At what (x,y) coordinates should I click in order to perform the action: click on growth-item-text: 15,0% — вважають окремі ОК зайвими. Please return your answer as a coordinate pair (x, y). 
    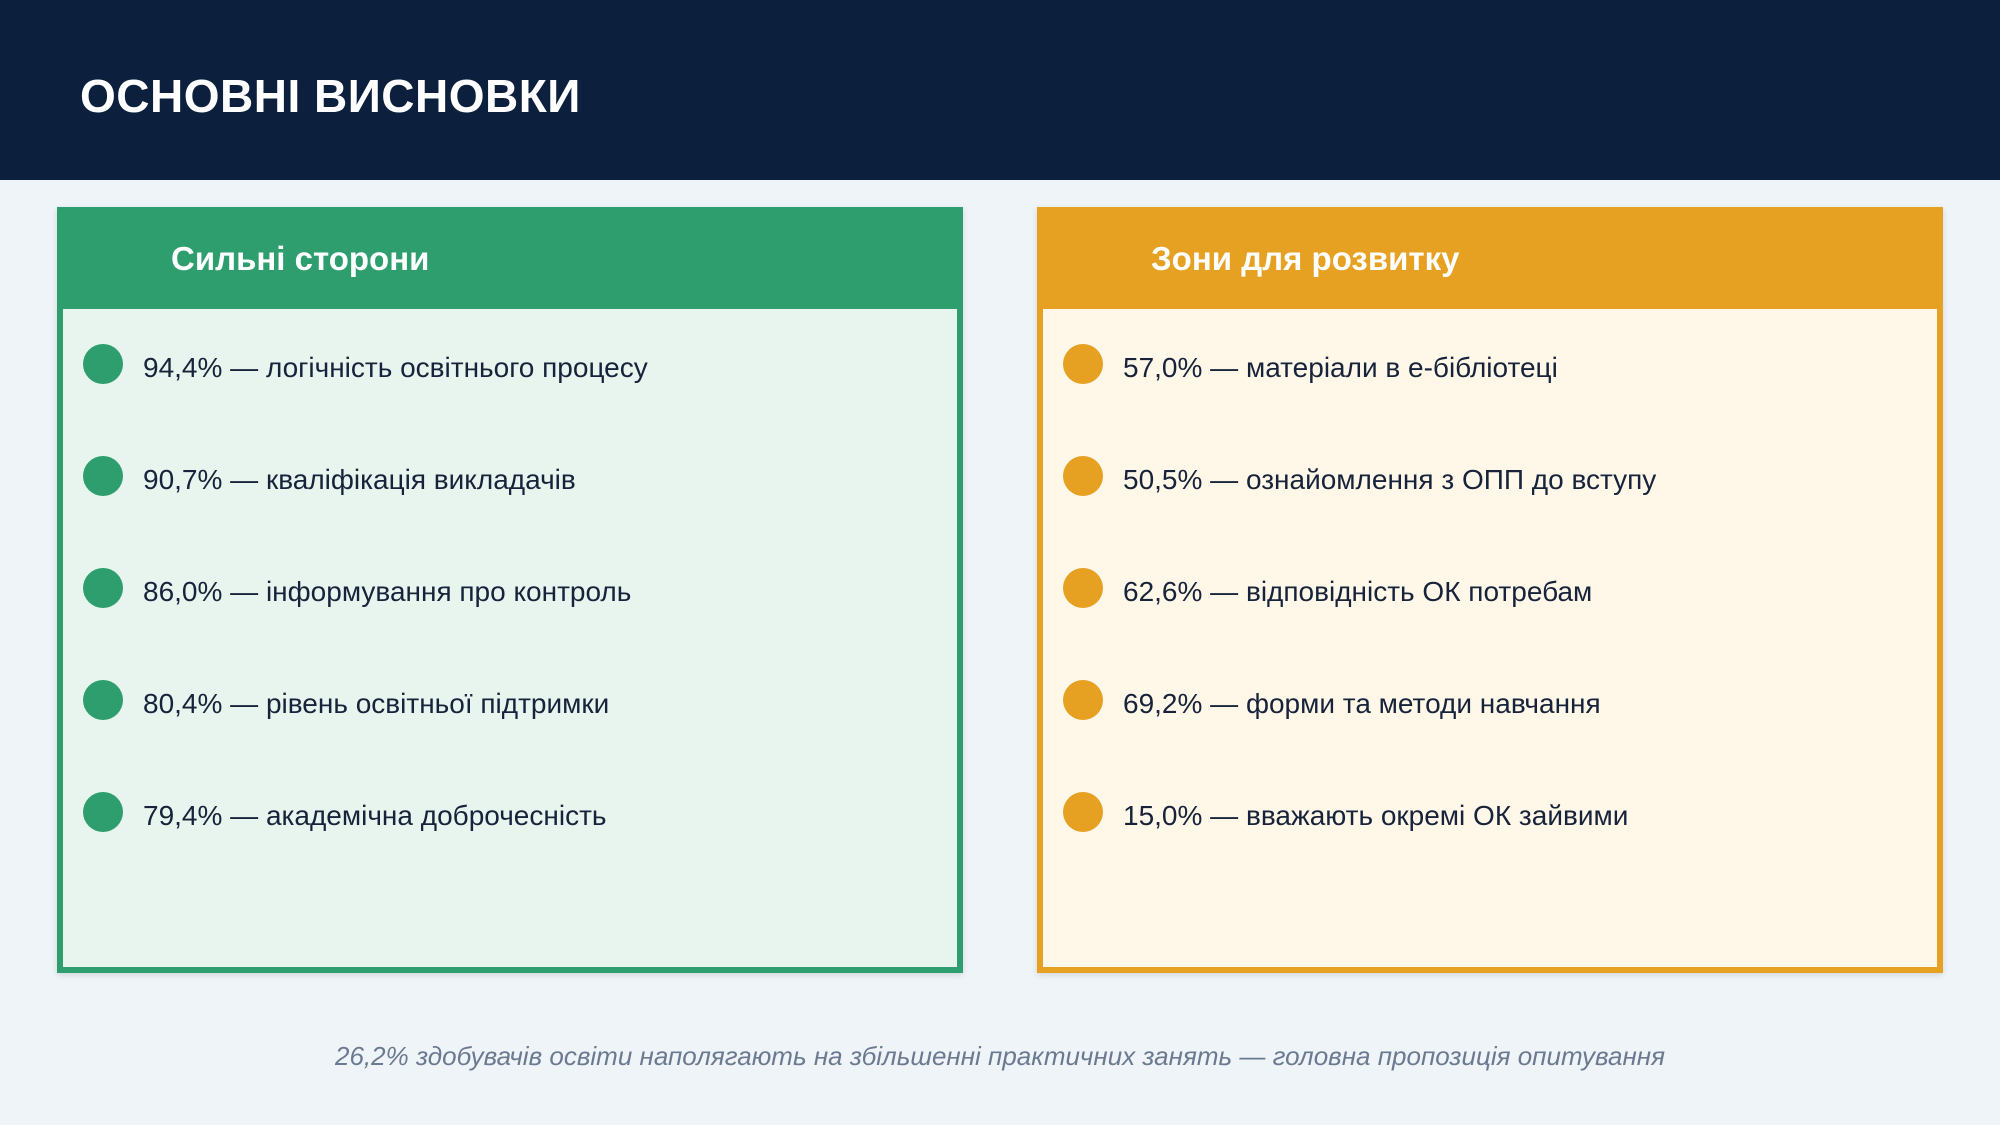
    Looking at the image, I should click on (1376, 815).